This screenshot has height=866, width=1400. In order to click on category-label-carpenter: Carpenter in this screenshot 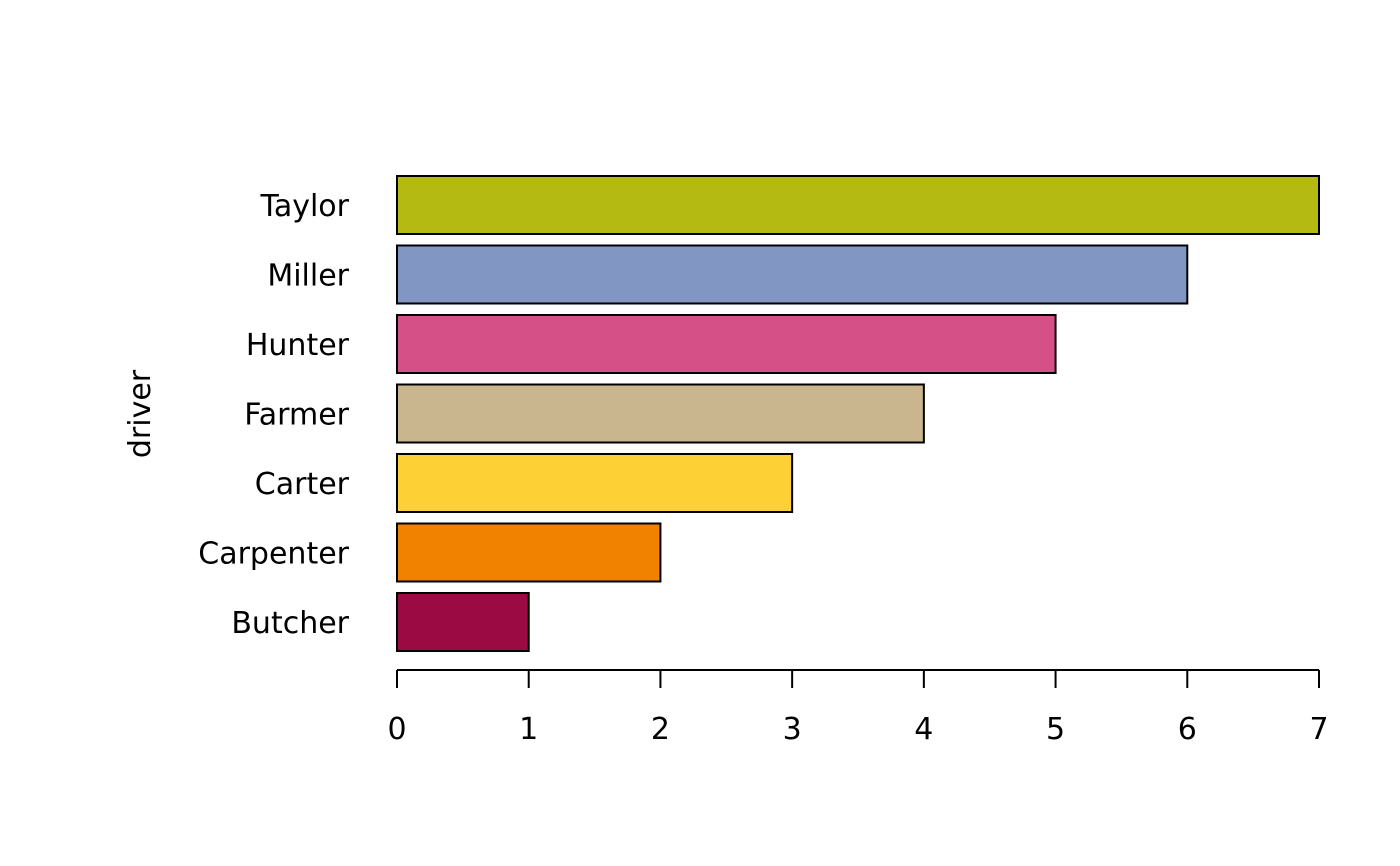, I will do `click(273, 554)`.